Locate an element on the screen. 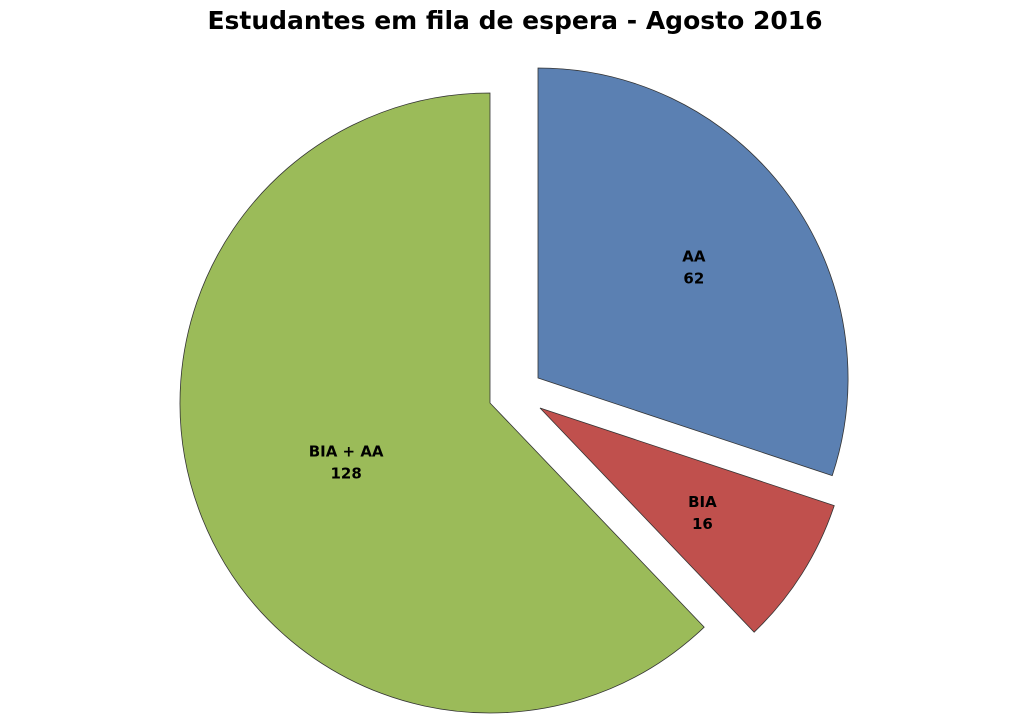 The width and height of the screenshot is (1030, 727). slice-label: BIA is located at coordinates (702, 502).